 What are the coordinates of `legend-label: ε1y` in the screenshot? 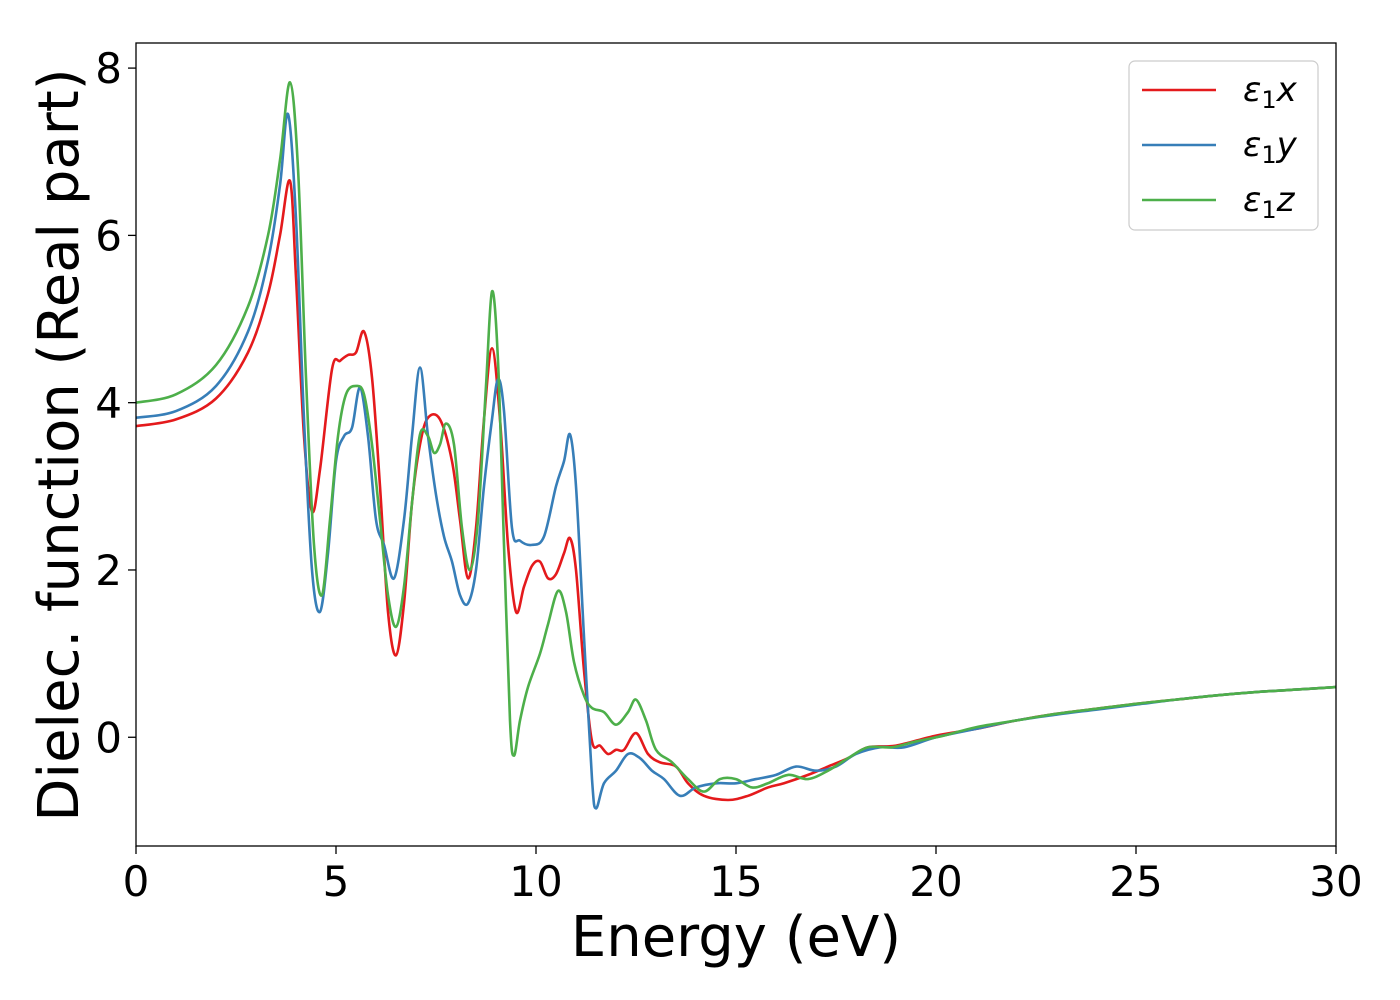 It's located at (1270, 147).